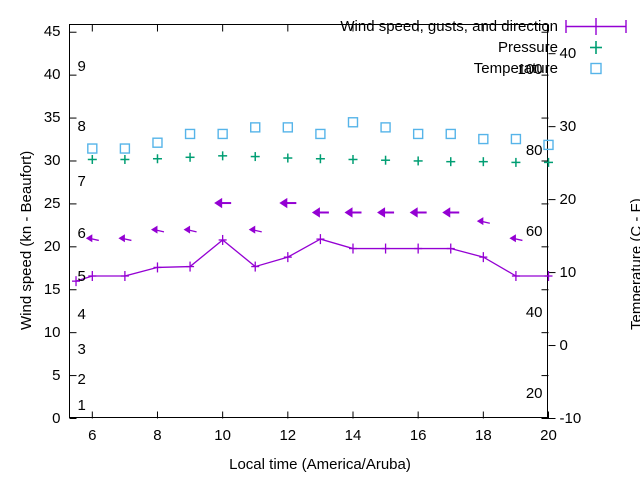 The width and height of the screenshot is (640, 480). I want to click on y-tick-label: 10, so click(52, 332).